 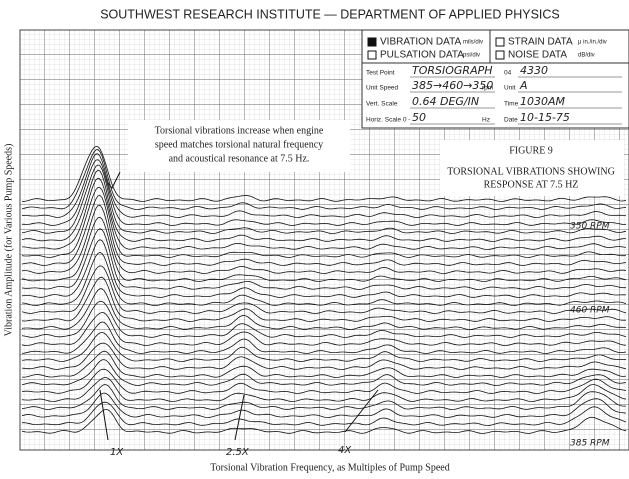 What do you see at coordinates (452, 85) in the screenshot?
I see `field-value: 385→460→350` at bounding box center [452, 85].